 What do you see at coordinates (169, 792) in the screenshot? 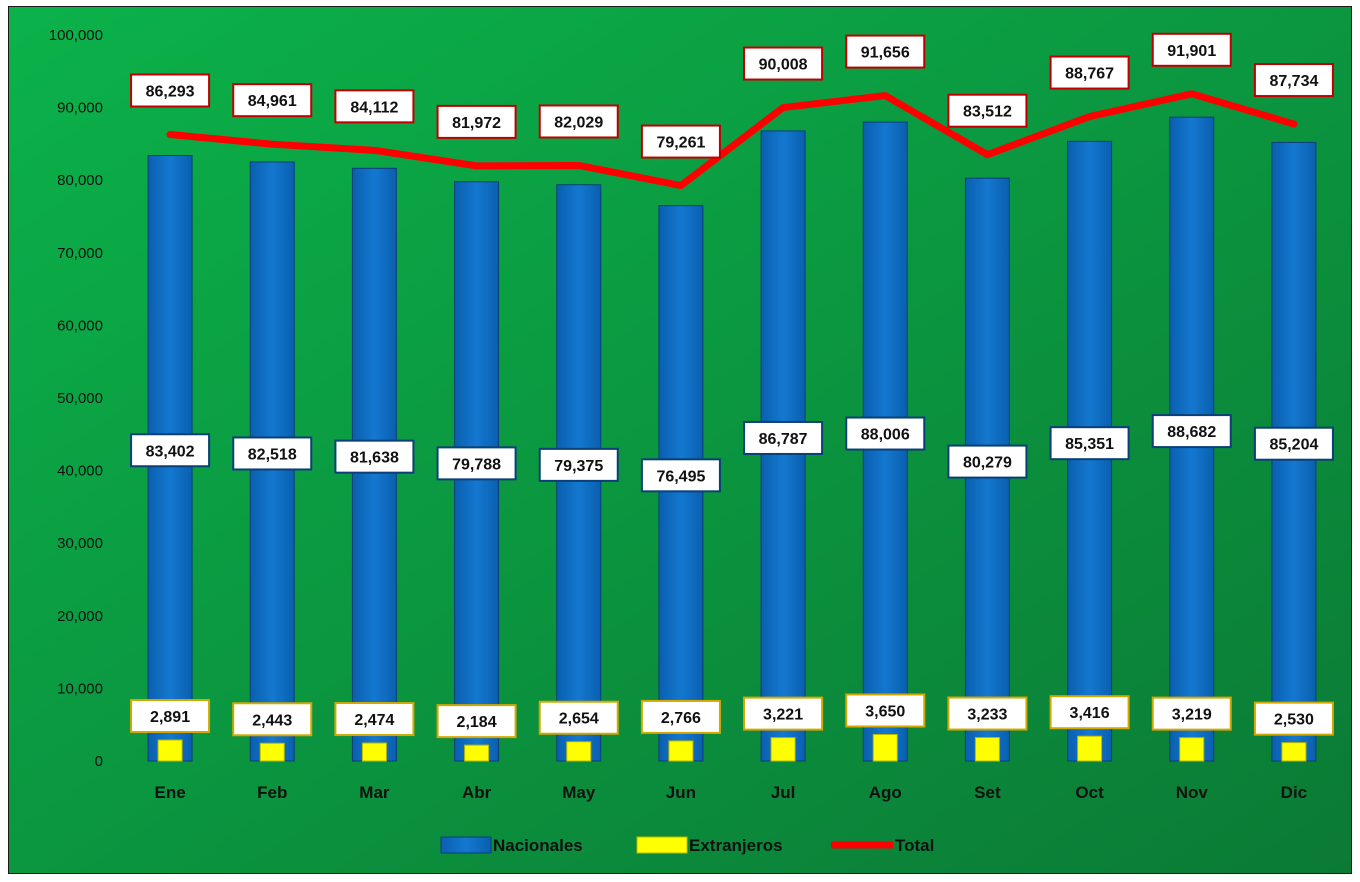
I see `x-tick-label: Ene` at bounding box center [169, 792].